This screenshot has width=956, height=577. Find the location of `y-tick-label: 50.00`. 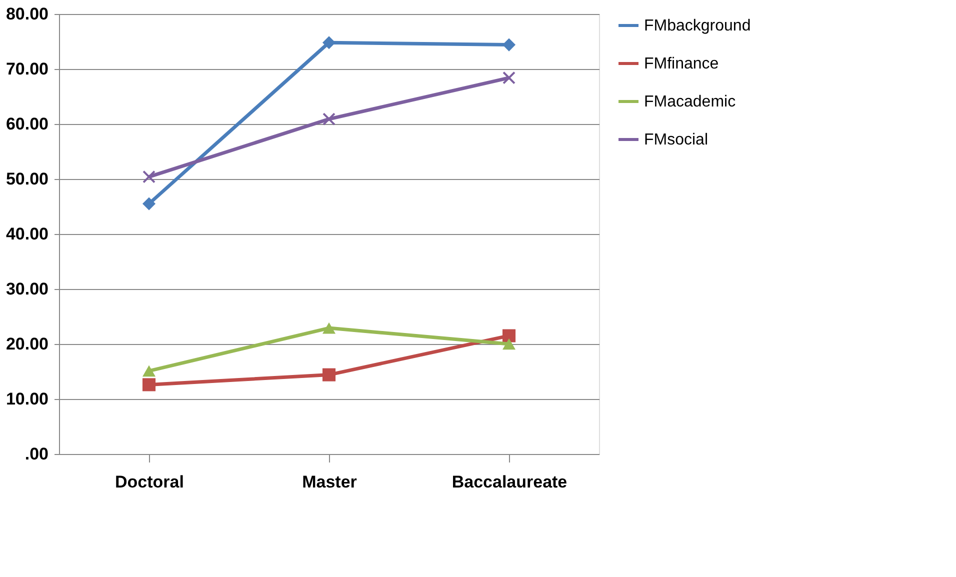

y-tick-label: 50.00 is located at coordinates (27, 179).